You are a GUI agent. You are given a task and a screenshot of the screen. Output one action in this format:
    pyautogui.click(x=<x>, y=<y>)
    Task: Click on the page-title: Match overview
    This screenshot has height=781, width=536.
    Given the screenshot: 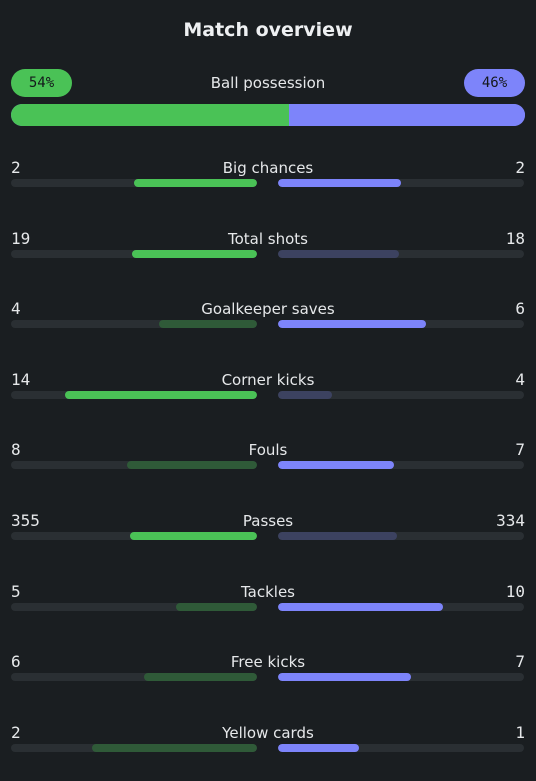 What is the action you would take?
    pyautogui.click(x=268, y=30)
    